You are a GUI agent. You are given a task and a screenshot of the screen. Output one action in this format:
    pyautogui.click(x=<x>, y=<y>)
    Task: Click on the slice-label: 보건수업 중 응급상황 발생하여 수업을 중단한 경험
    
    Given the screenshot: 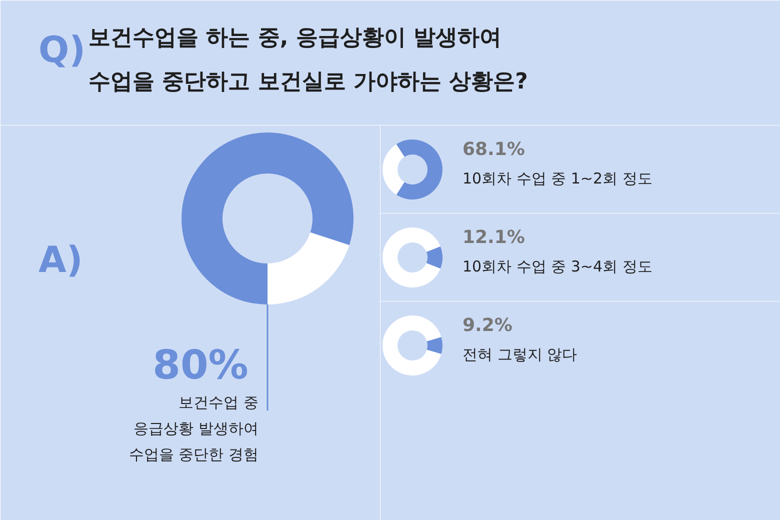 What is the action you would take?
    pyautogui.click(x=193, y=429)
    